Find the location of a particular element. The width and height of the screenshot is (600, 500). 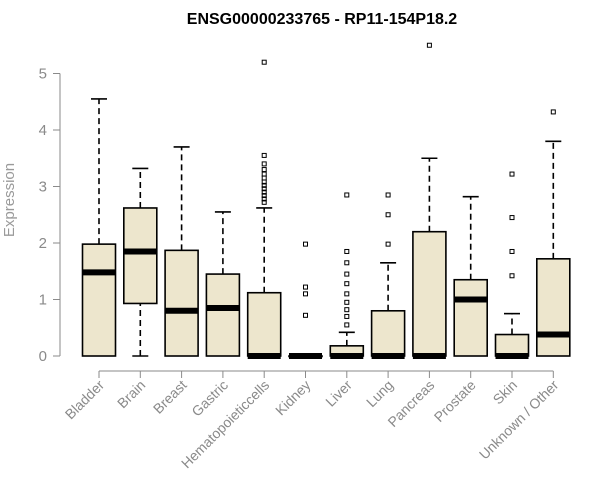

x-tick-label: Bladder is located at coordinates (85, 400).